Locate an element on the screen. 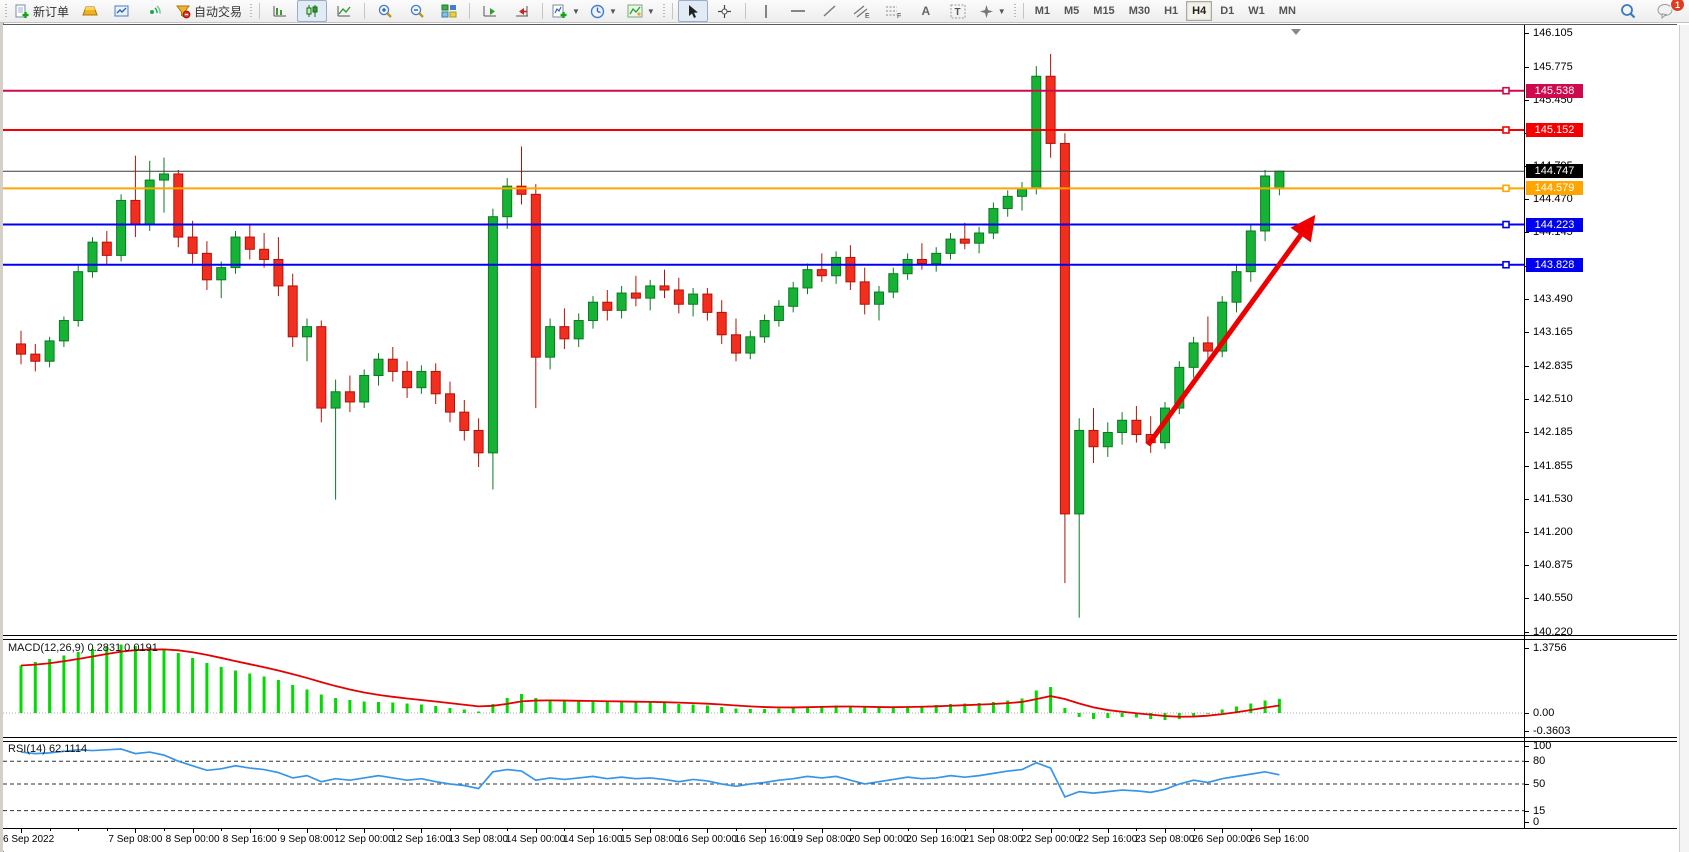 The height and width of the screenshot is (852, 1689). time-axis-label: 12 Sep 16:00 is located at coordinates (421, 839).